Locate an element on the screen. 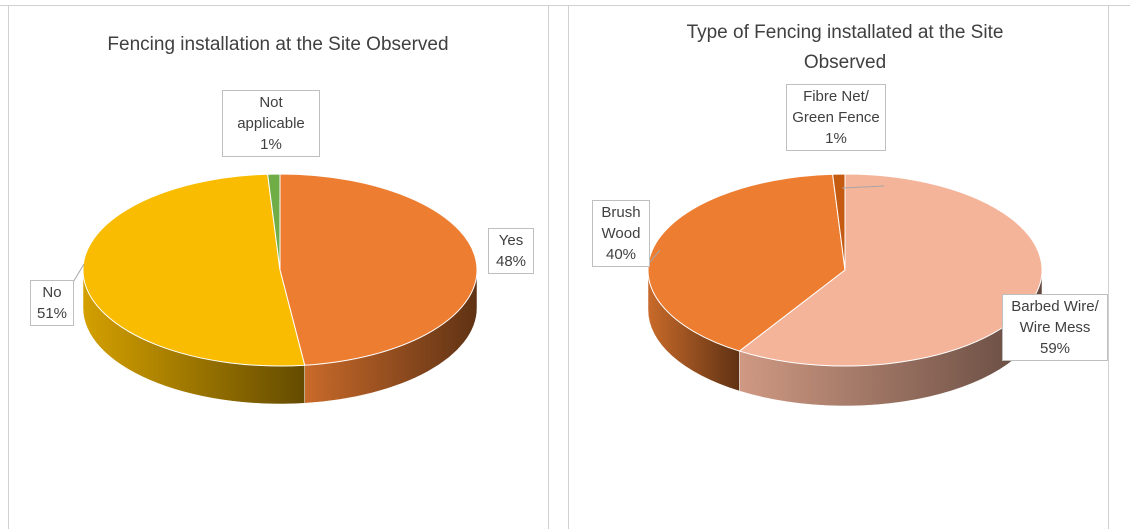 The image size is (1130, 529). leader-lines is located at coordinates (478, 235).